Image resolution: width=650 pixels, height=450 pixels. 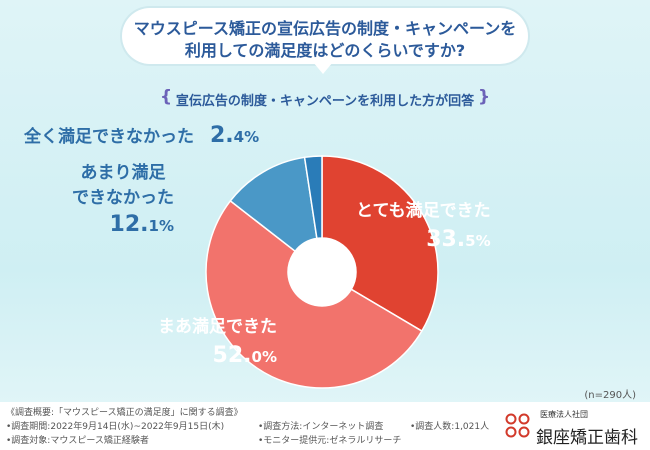 I want to click on footer-provider: •モニター提供元:ゼネラルリサーチ, so click(x=330, y=441).